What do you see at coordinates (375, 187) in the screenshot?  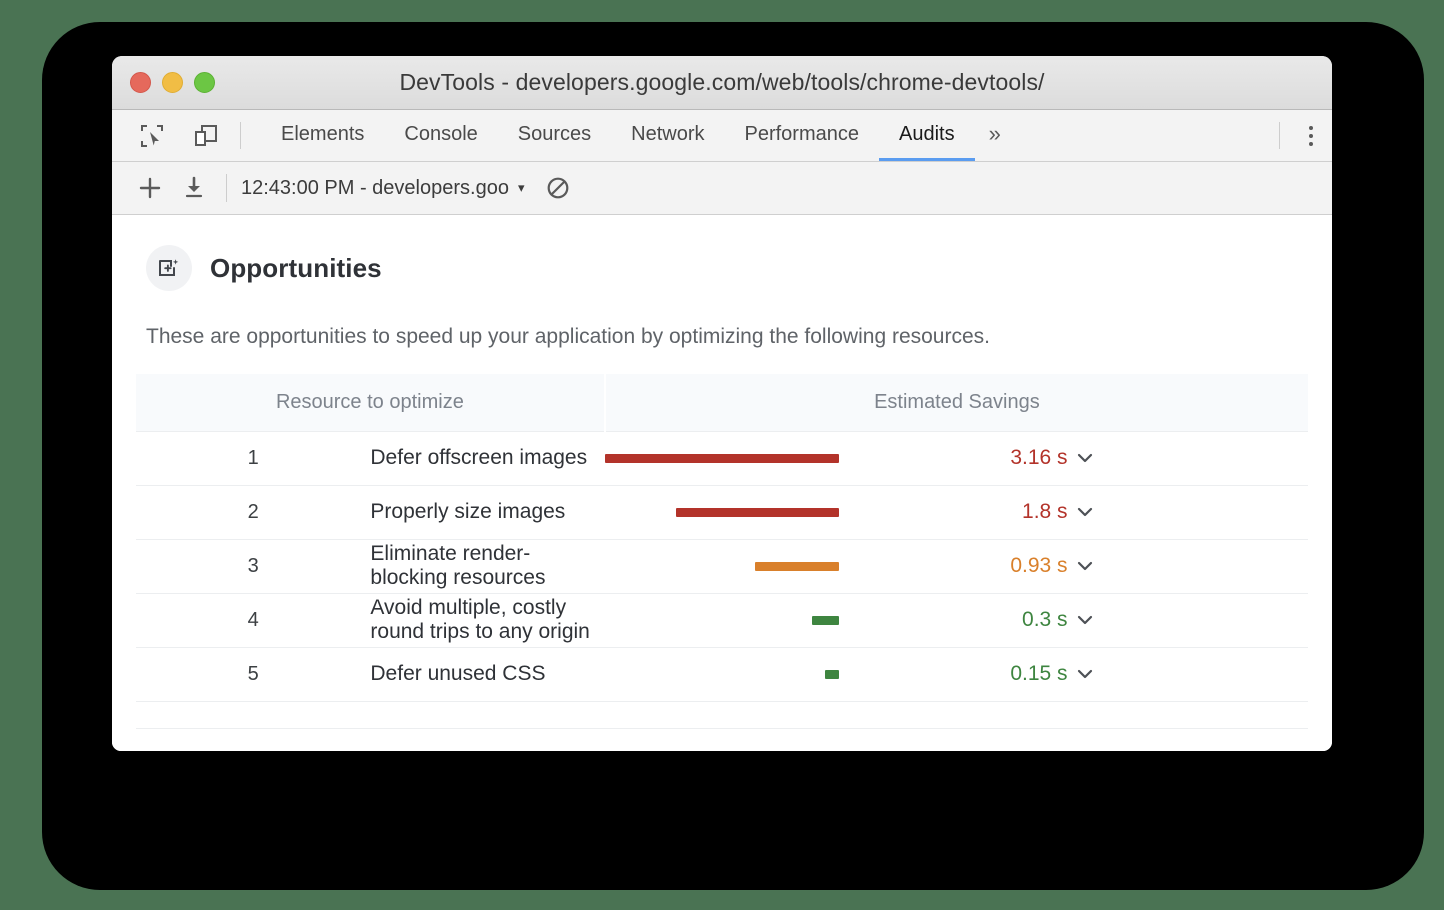 I see `audit-run-selector-label: 12:43:00 PM - developers.goo` at bounding box center [375, 187].